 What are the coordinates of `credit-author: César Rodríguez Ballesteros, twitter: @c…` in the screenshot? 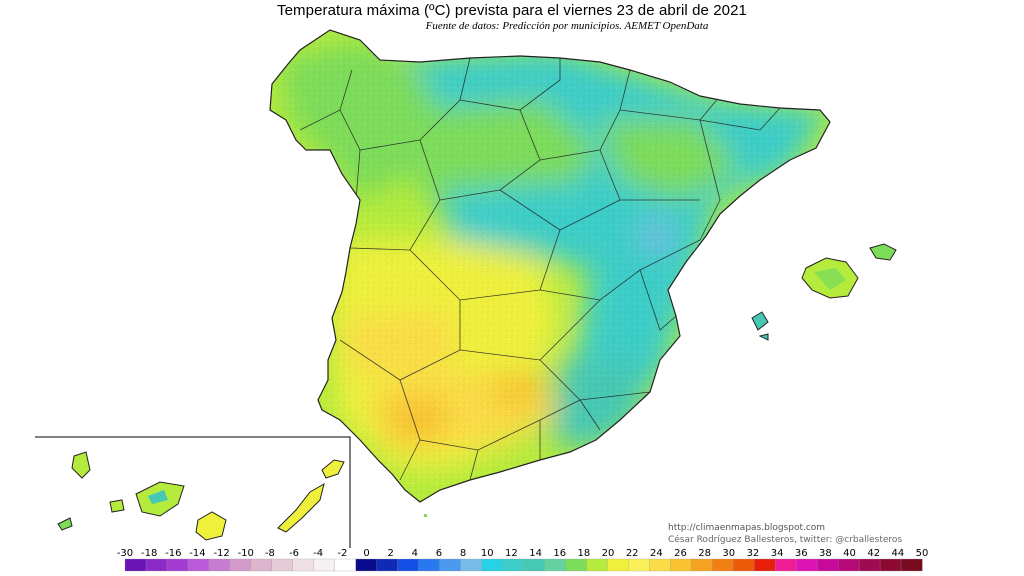 It's located at (785, 540).